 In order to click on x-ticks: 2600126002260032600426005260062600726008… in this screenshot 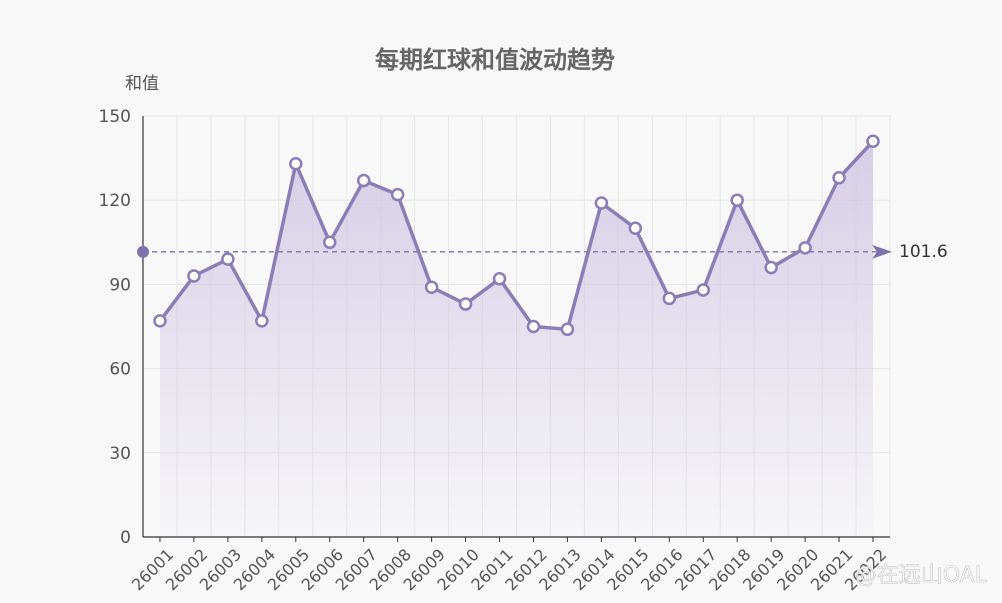, I will do `click(509, 565)`.